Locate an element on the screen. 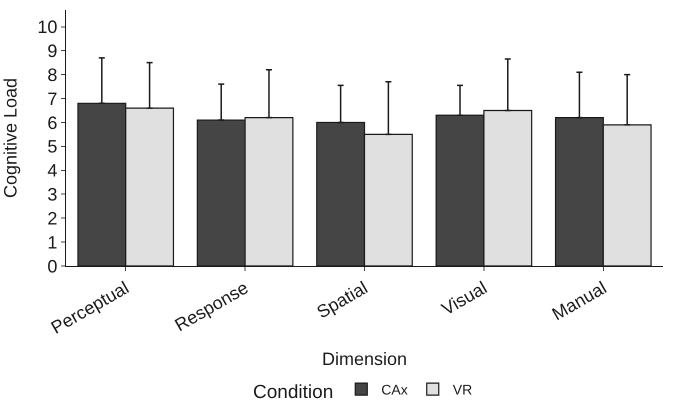 The image size is (673, 418). legend-label: CAx is located at coordinates (394, 390).